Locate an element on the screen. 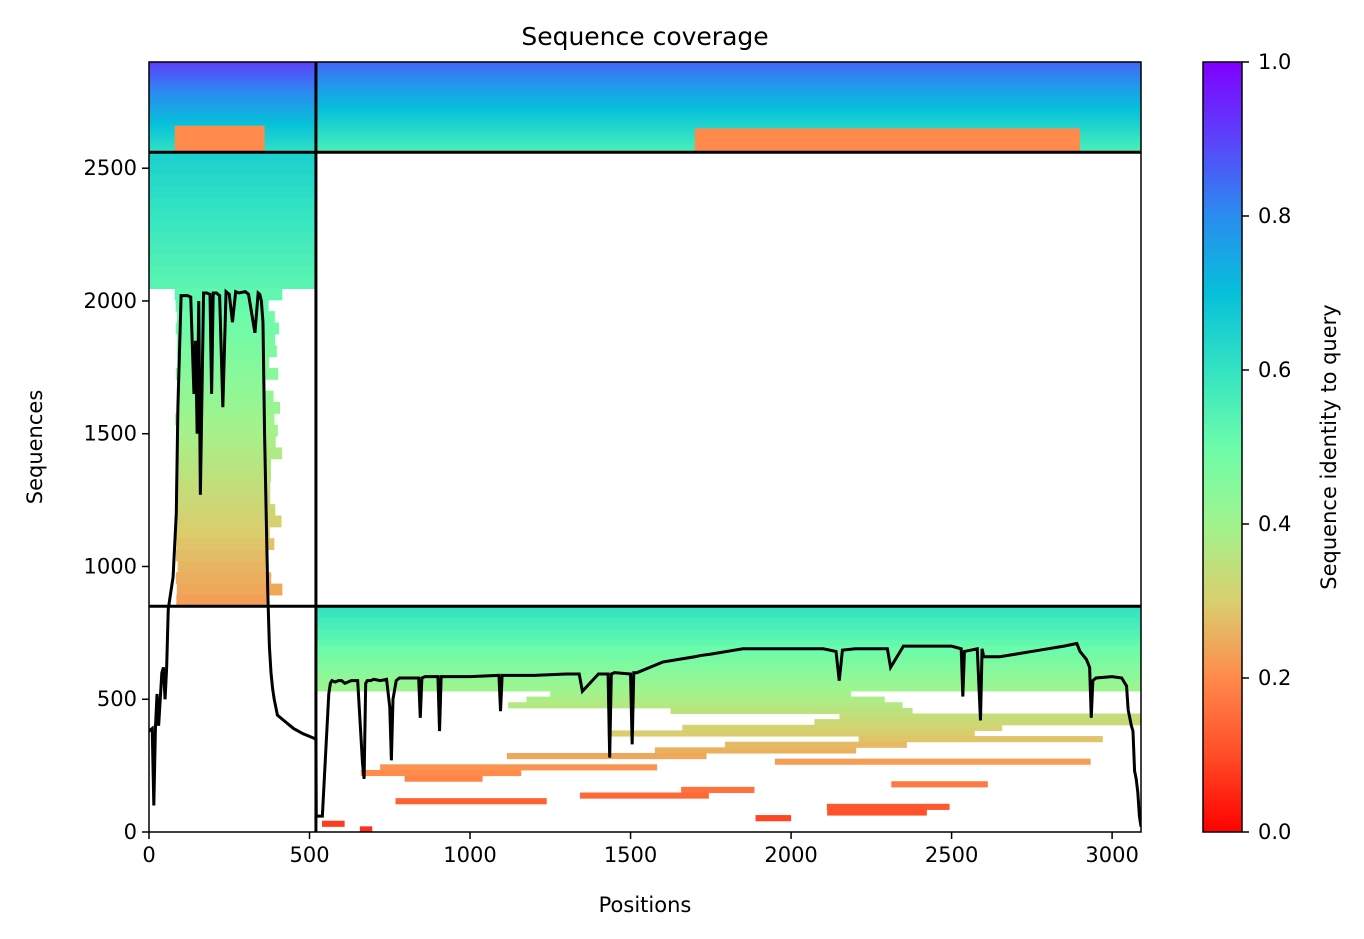 This screenshot has width=1364, height=939. heatmap-low-identity is located at coordinates (887, 140).